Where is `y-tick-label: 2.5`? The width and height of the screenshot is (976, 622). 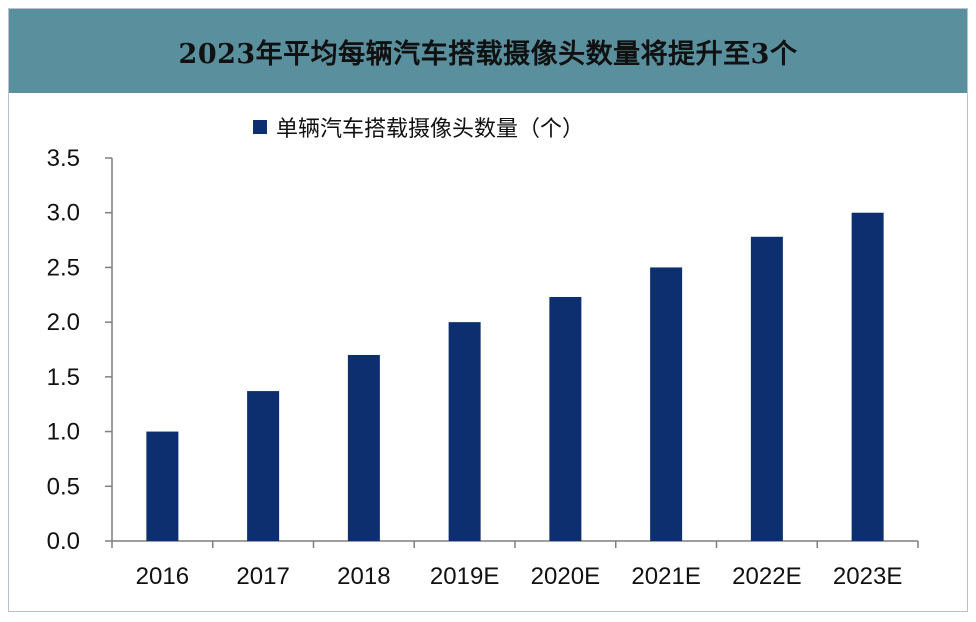 y-tick-label: 2.5 is located at coordinates (63, 267).